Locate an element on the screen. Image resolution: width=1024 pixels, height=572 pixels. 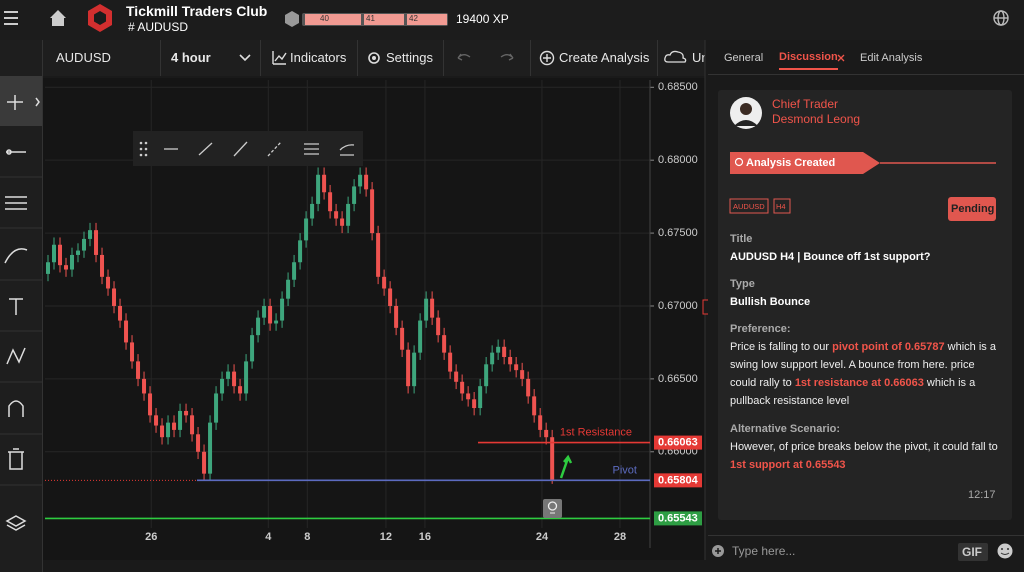
channel: # AUDUSD is located at coordinates (158, 27).